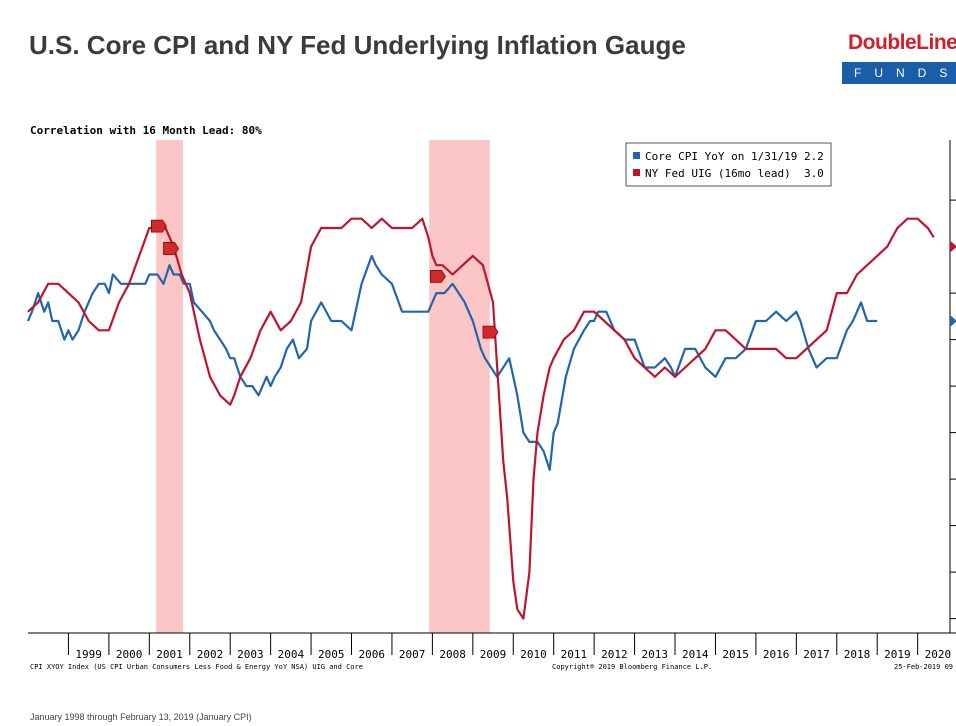 The width and height of the screenshot is (956, 726). Describe the element at coordinates (734, 173) in the screenshot. I see `legend-label-uig: NY Fed UIG (16mo lead) 3.0` at that location.